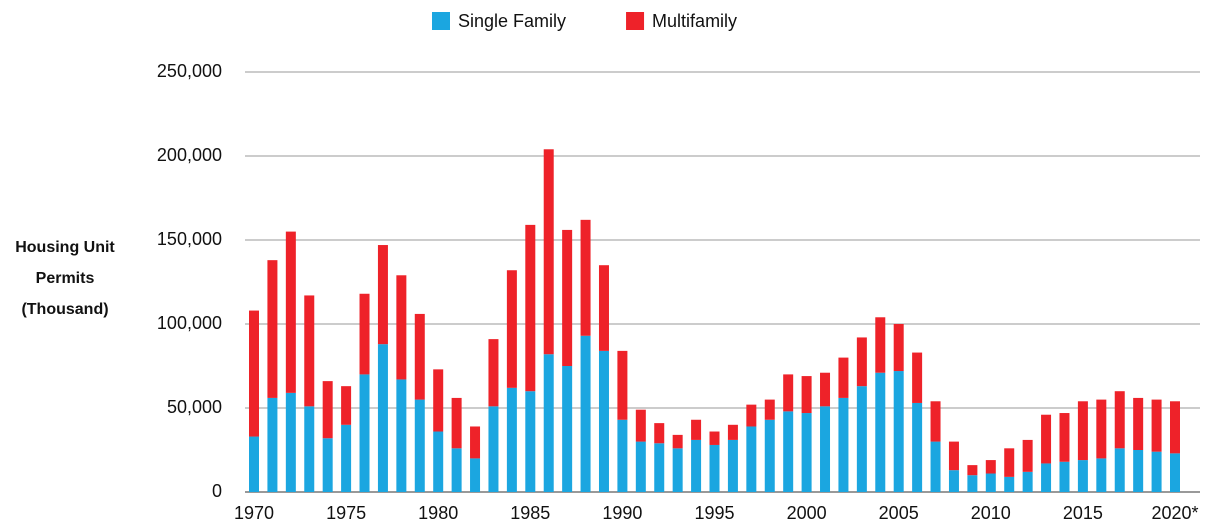  I want to click on x-tick-label: 2000, so click(807, 513).